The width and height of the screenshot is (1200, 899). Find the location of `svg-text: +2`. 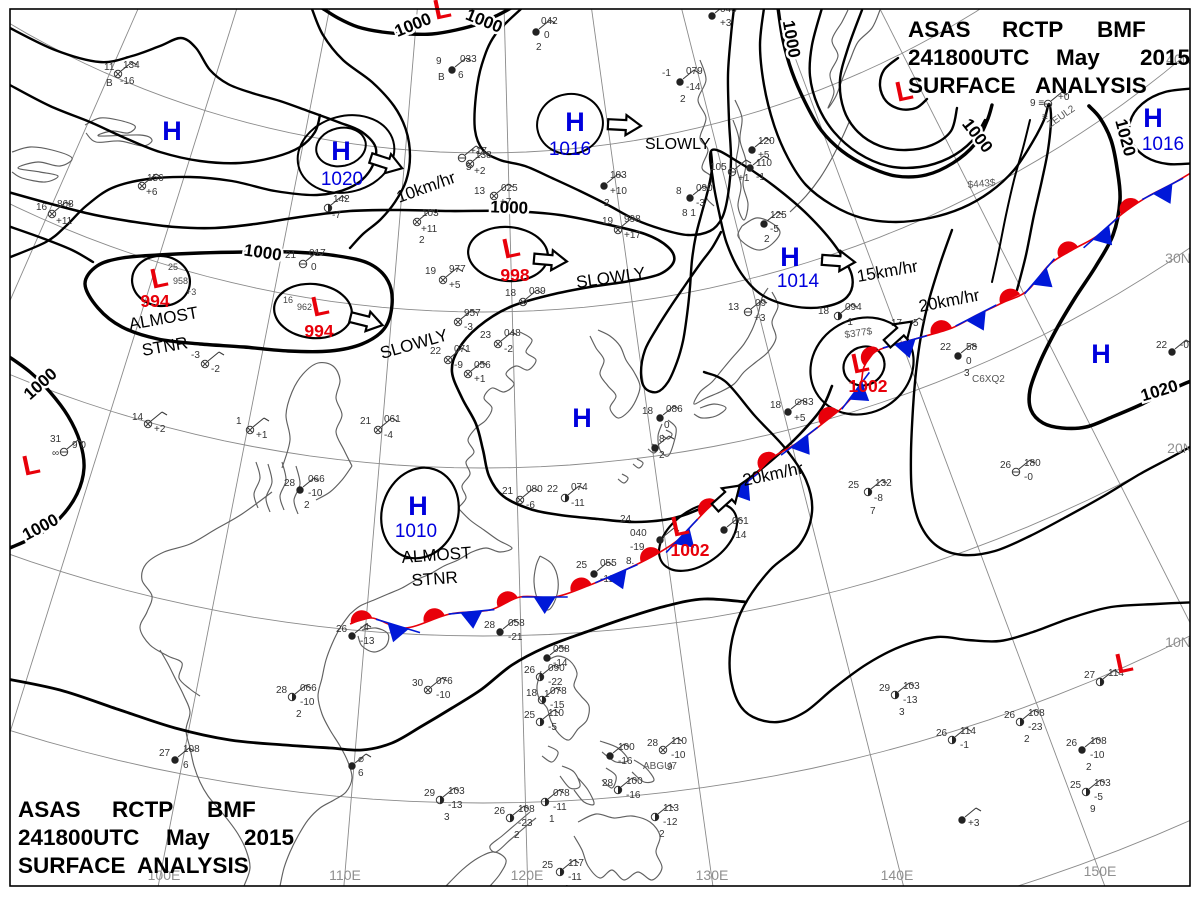

svg-text: +2 is located at coordinates (480, 171).